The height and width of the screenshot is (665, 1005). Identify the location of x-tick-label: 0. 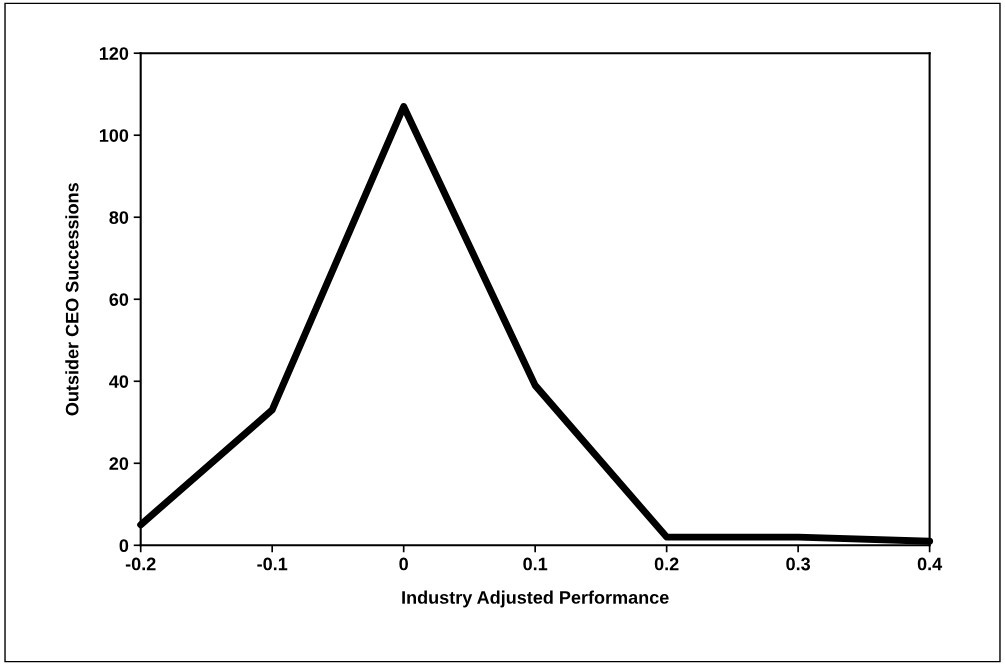
(403, 564).